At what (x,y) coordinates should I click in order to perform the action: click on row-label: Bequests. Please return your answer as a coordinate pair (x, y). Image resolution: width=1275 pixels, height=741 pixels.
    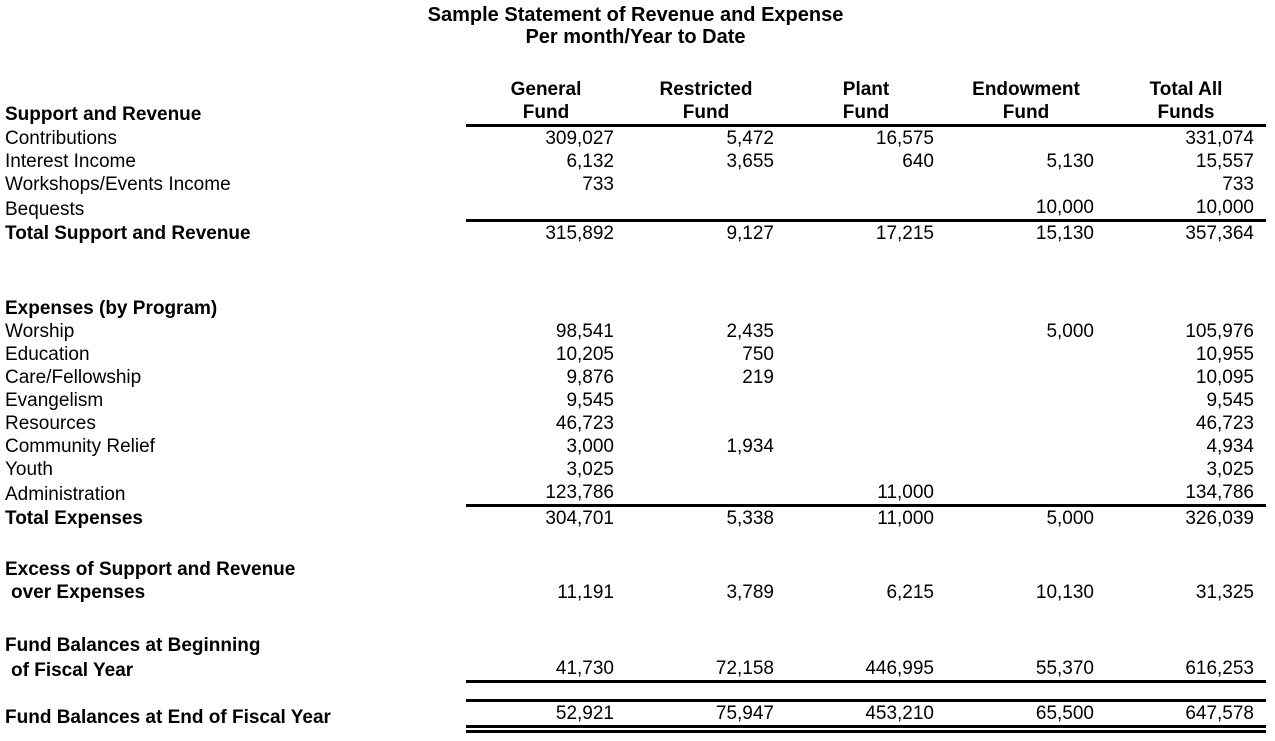
    Looking at the image, I should click on (45, 209).